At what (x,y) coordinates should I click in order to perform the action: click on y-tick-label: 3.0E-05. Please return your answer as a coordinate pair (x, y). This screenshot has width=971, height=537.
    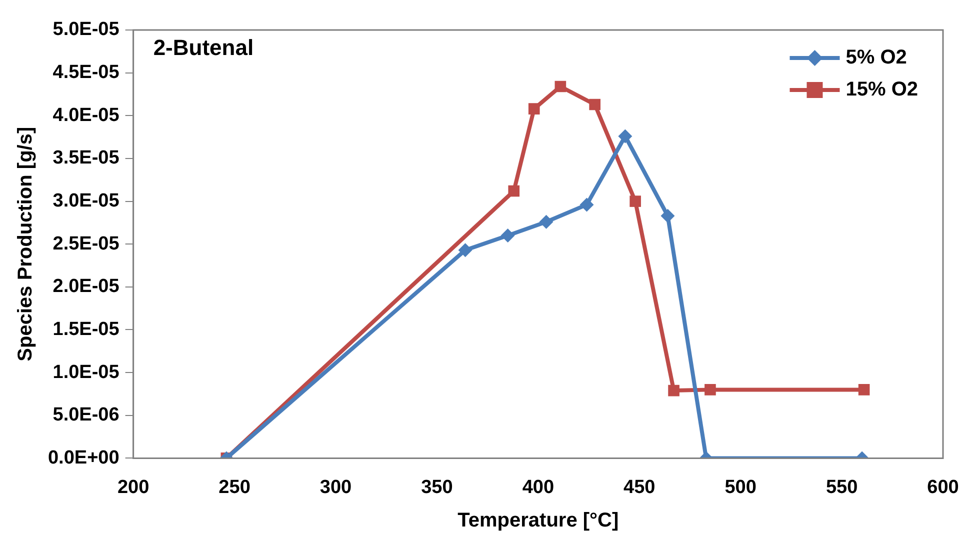
    Looking at the image, I should click on (86, 201).